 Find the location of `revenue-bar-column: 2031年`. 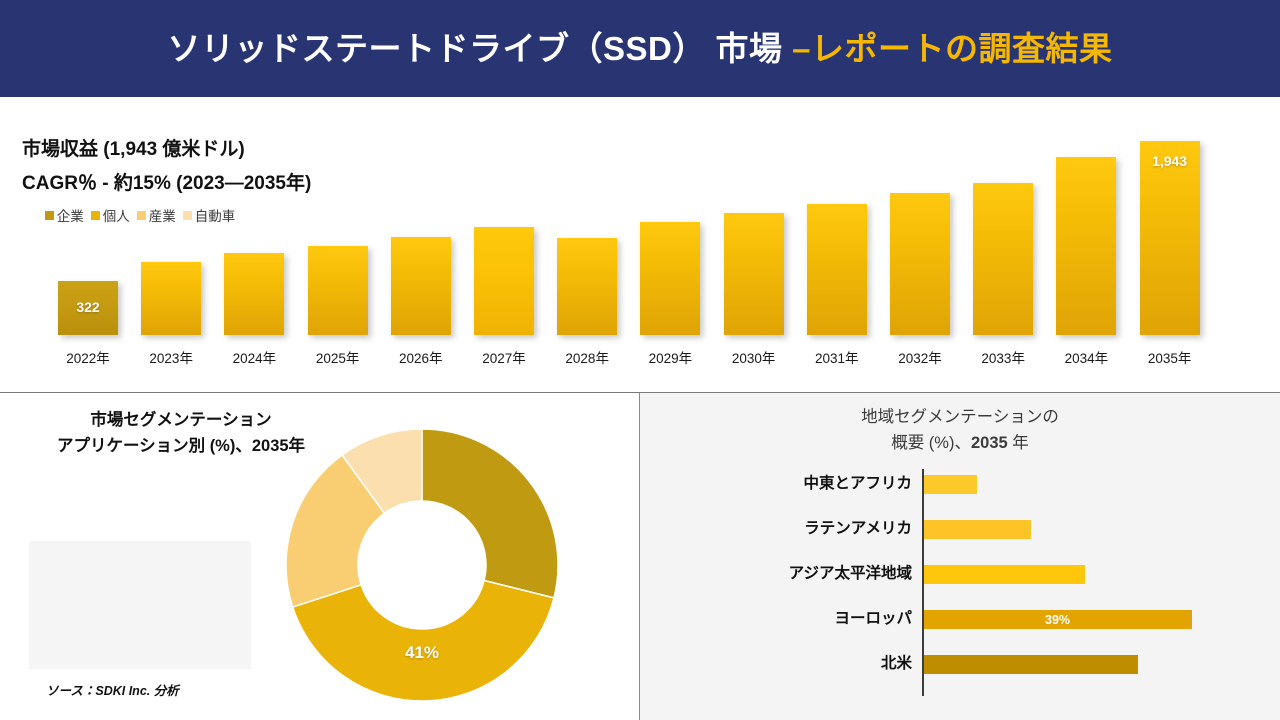

revenue-bar-column: 2031年 is located at coordinates (836, 285).